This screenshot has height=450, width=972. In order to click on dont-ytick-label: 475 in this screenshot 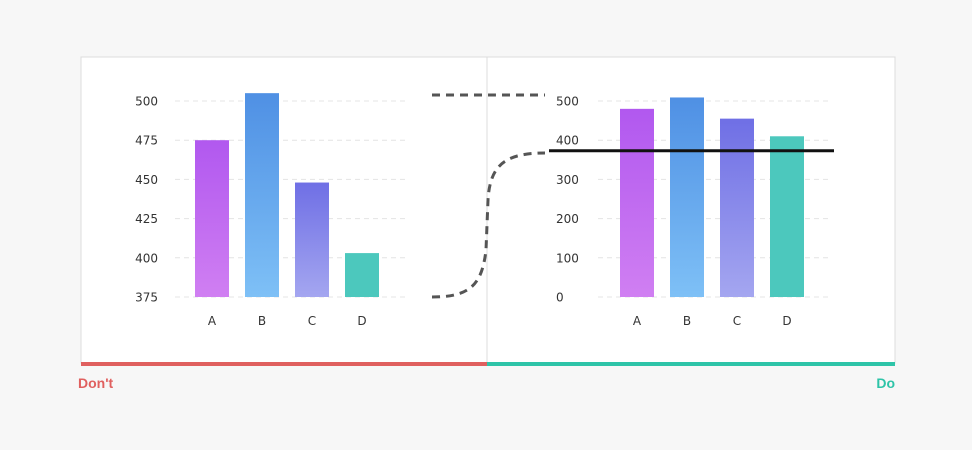, I will do `click(146, 141)`.